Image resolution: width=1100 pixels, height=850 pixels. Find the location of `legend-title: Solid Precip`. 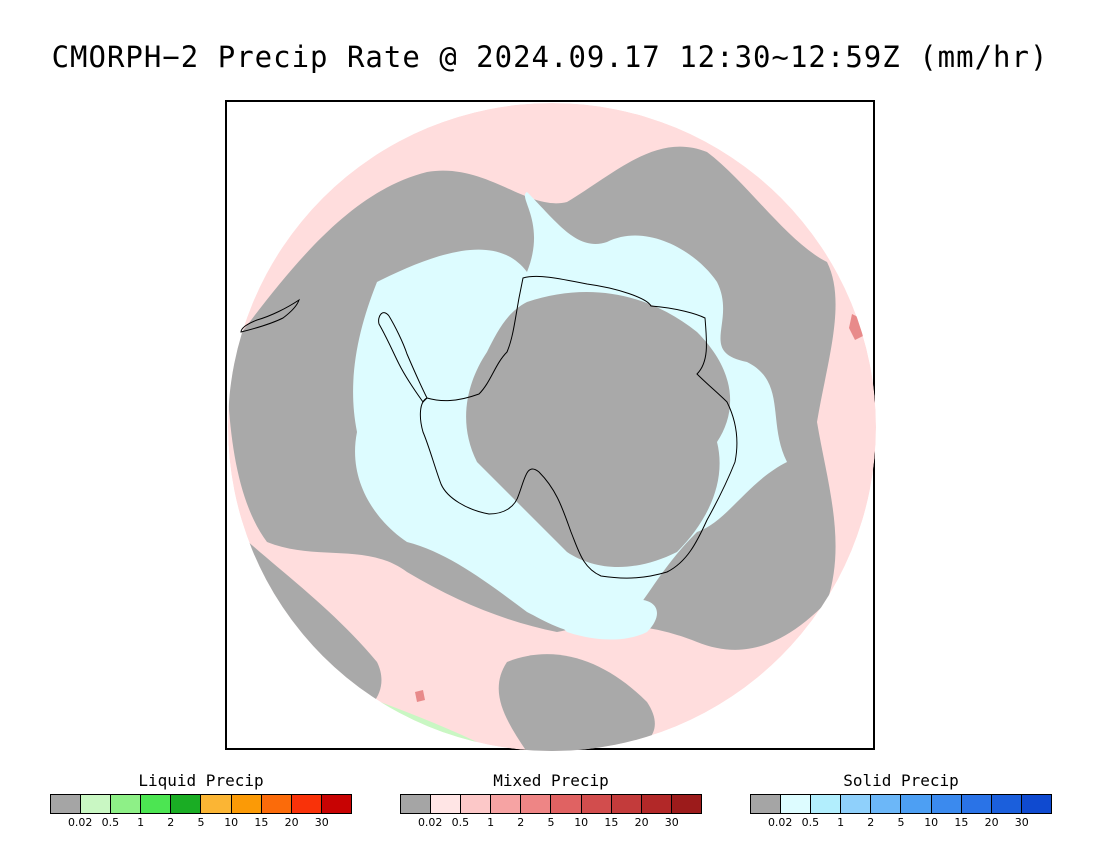

legend-title: Solid Precip is located at coordinates (901, 780).